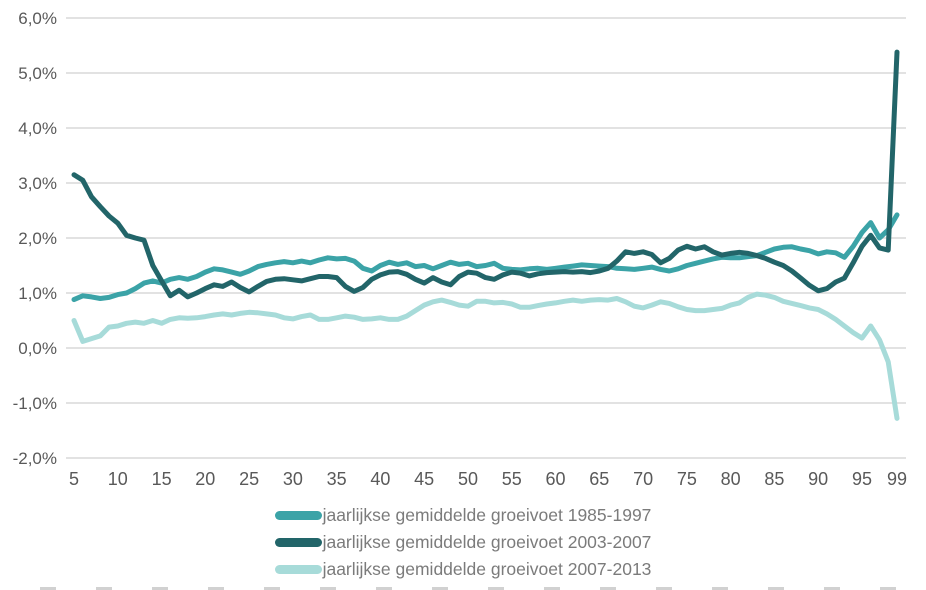  Describe the element at coordinates (897, 479) in the screenshot. I see `x-axis-tick-label: 99` at that location.